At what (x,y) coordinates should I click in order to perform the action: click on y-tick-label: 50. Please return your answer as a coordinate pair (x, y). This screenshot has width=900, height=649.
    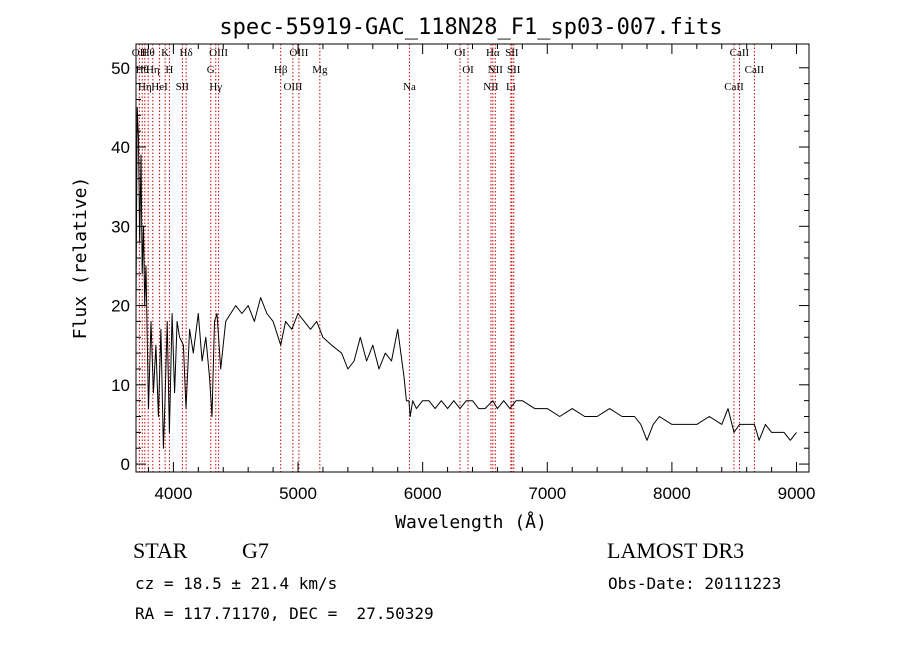
    Looking at the image, I should click on (120, 68).